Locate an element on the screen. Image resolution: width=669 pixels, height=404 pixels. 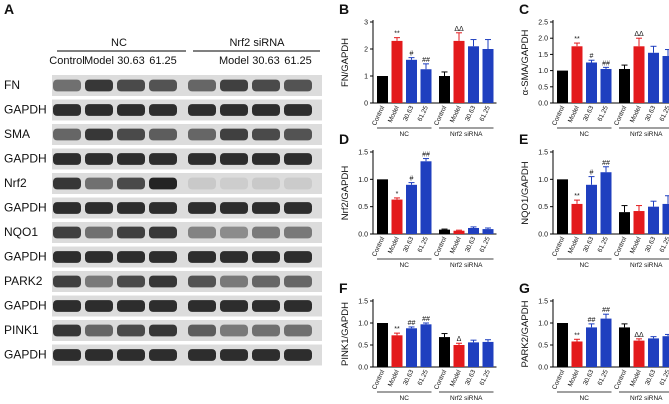
y-axis-label: Nrf2/GAPDH is located at coordinates (345, 193).